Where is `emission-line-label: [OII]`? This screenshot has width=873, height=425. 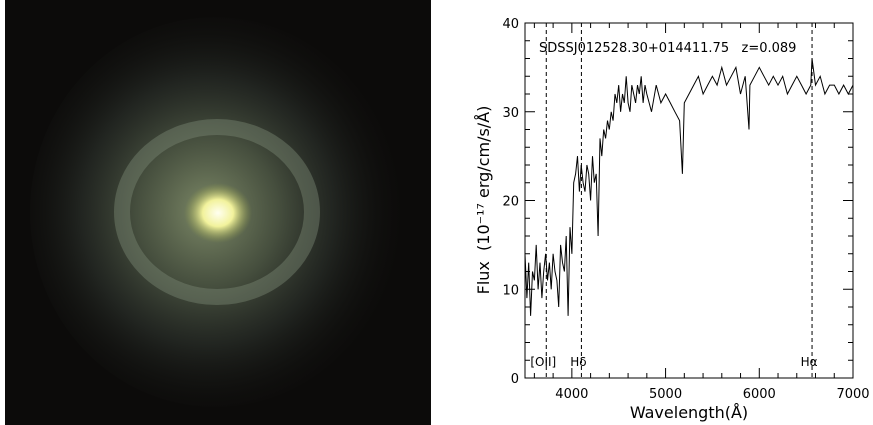
emission-line-label: [OII] is located at coordinates (543, 362).